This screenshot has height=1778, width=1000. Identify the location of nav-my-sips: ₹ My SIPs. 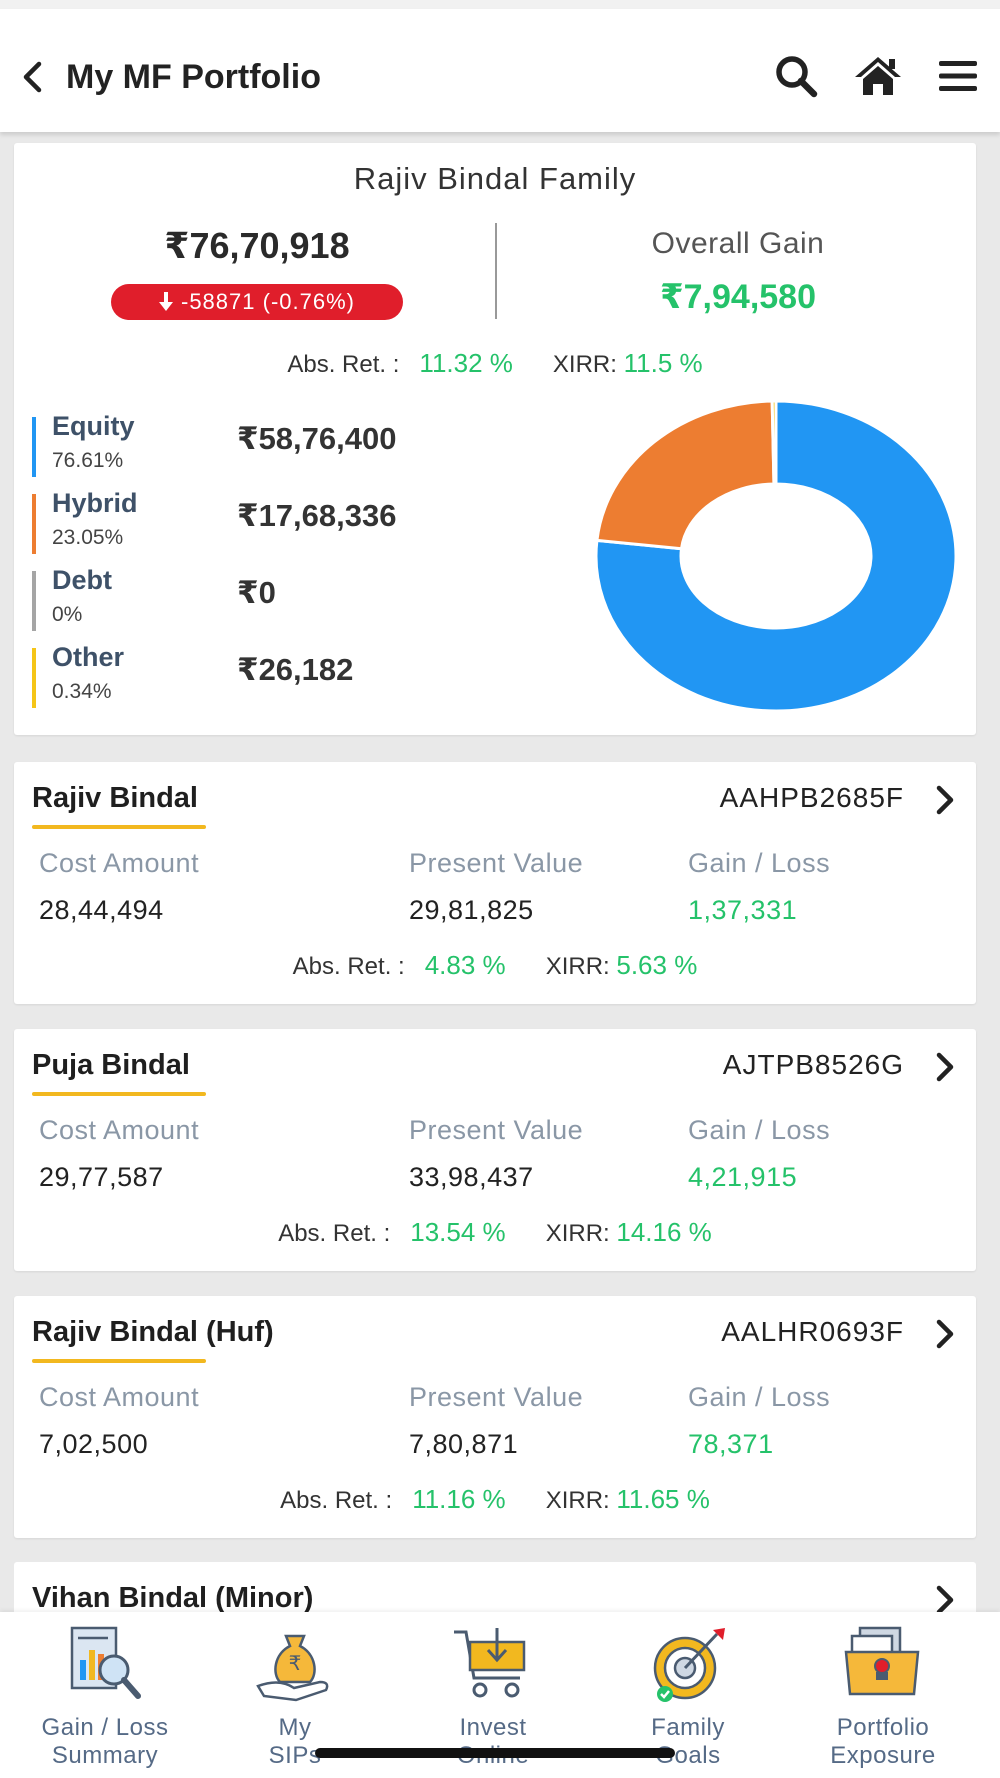
(295, 1695).